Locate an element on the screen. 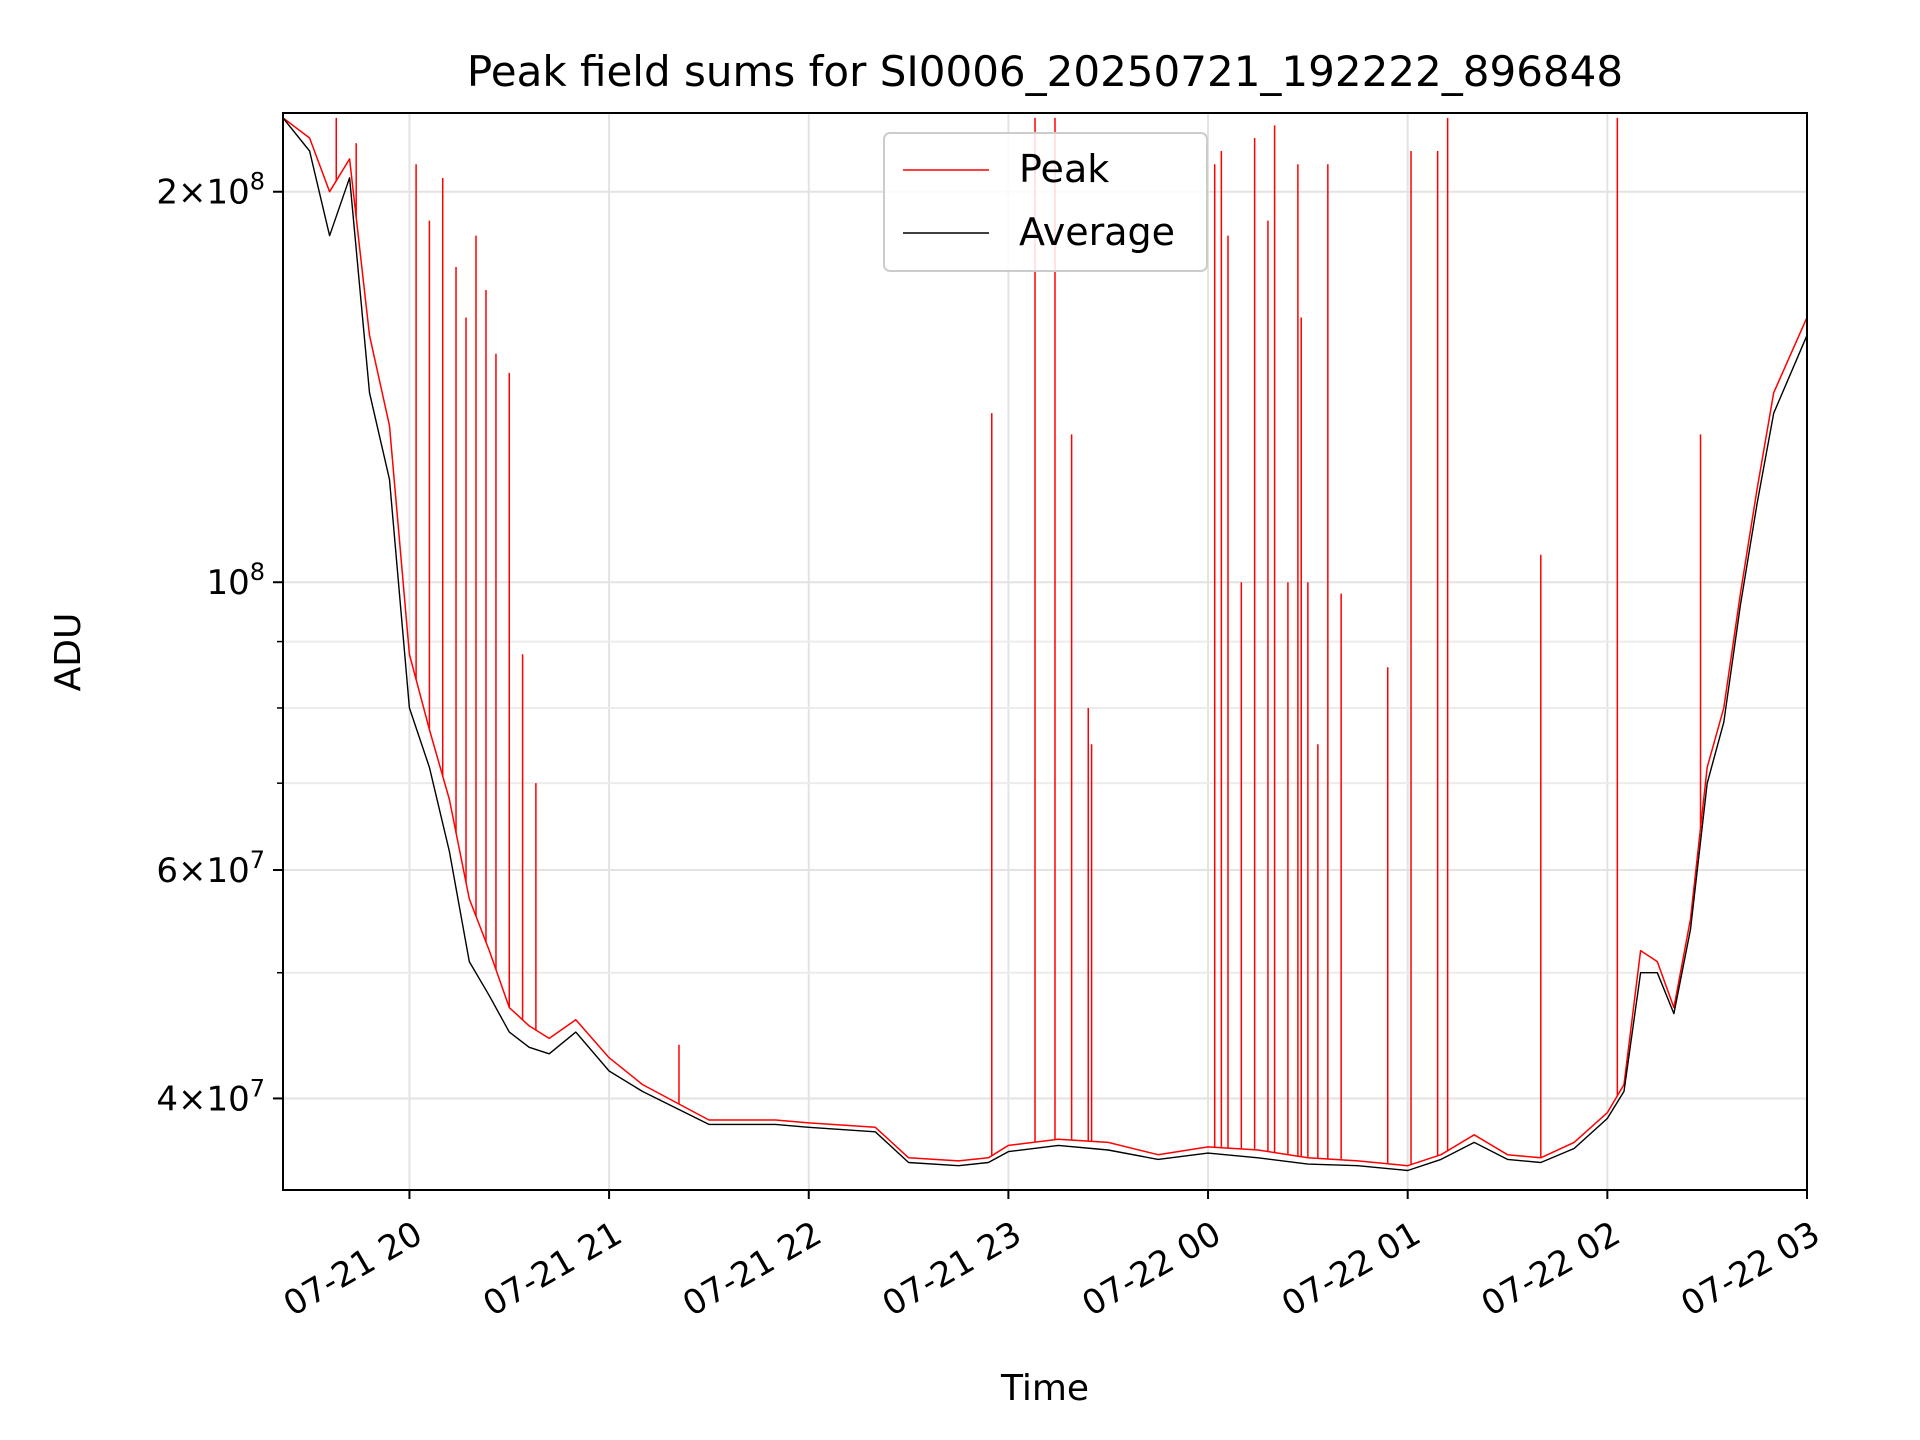 The height and width of the screenshot is (1440, 1920). y-tick-label: 4×10⁷ is located at coordinates (210, 1096).